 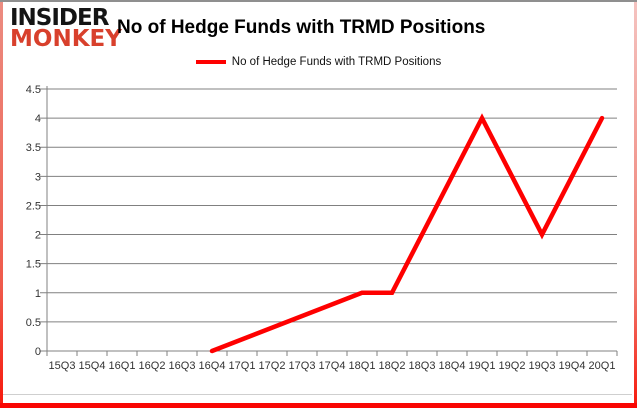 What do you see at coordinates (92, 366) in the screenshot?
I see `x-tick-label: 15Q4` at bounding box center [92, 366].